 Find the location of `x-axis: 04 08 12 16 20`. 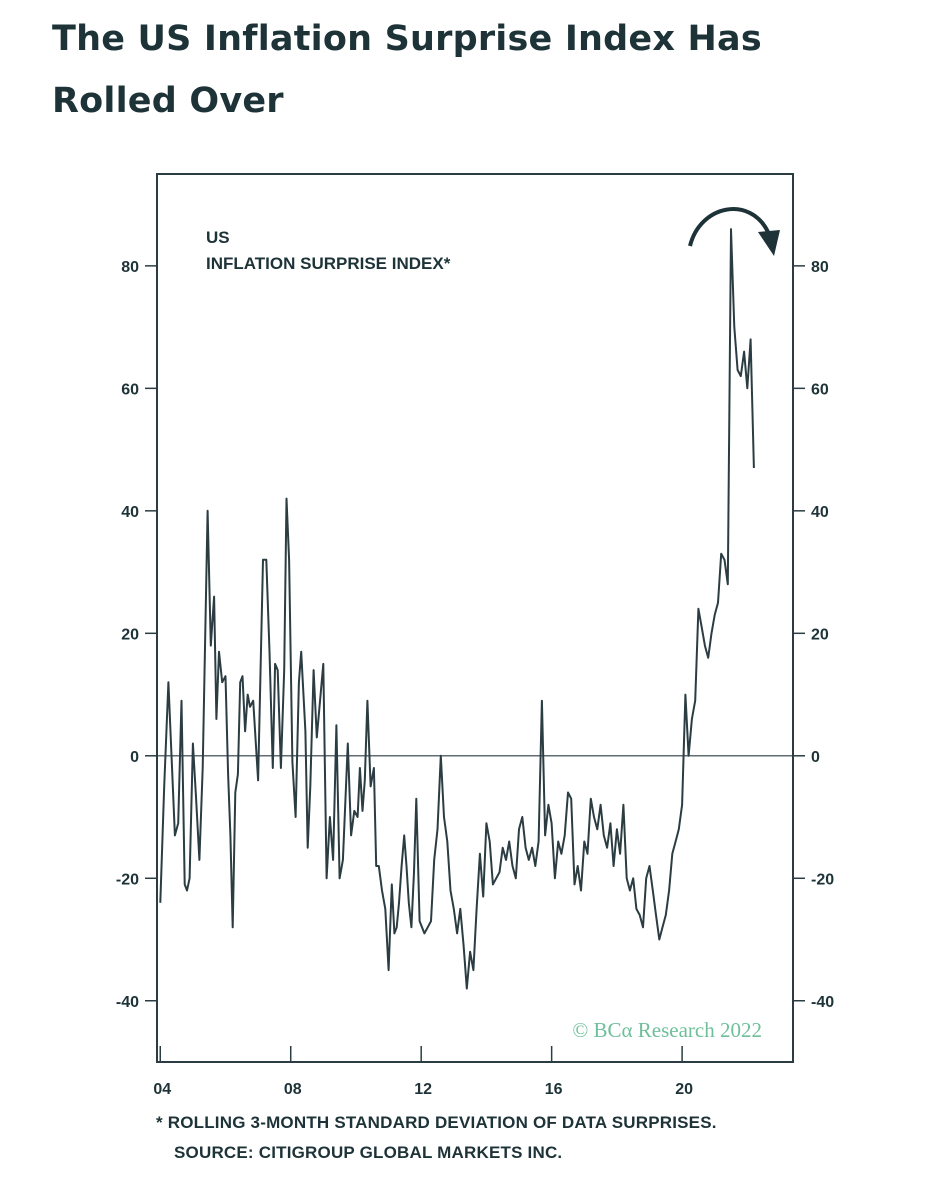

x-axis: 04 08 12 16 20 is located at coordinates (423, 1072).